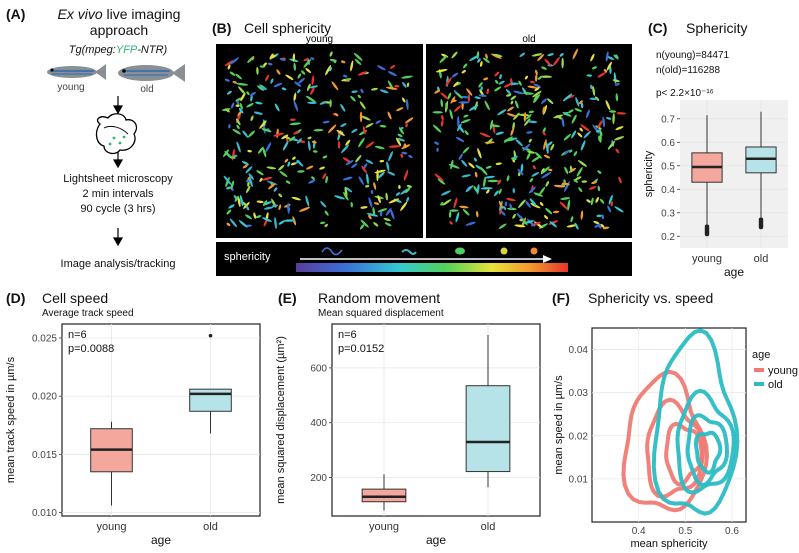 This screenshot has height=553, width=799. Describe the element at coordinates (579, 436) in the screenshot. I see `tick-label-y: 0.02` at that location.